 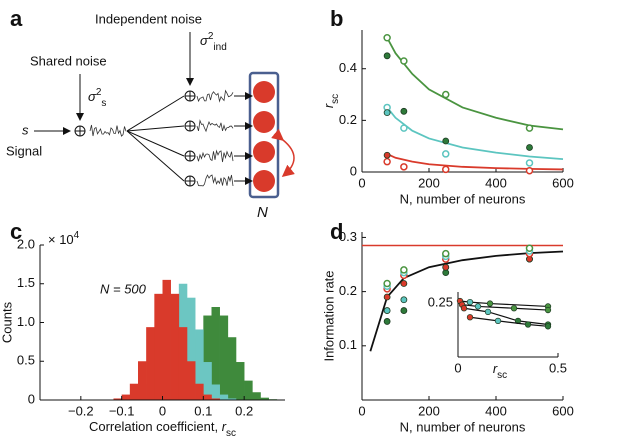 I want to click on inset-x-label-part: r, so click(x=495, y=368).